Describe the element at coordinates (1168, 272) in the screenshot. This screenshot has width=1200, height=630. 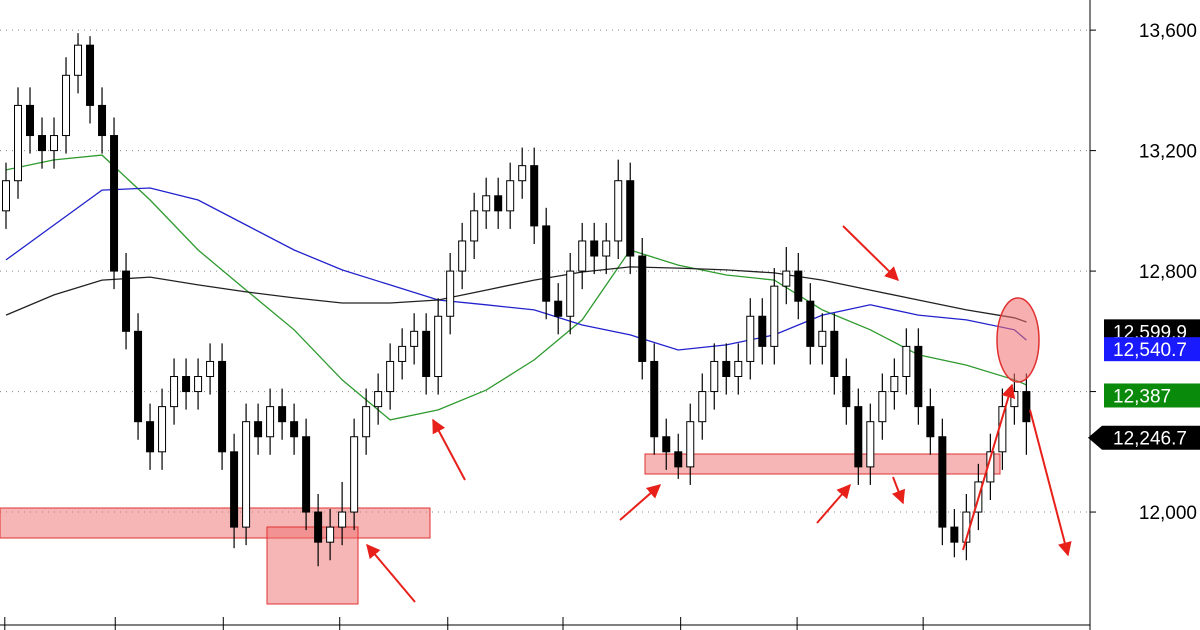
I see `y-tick-label: 12,800` at that location.